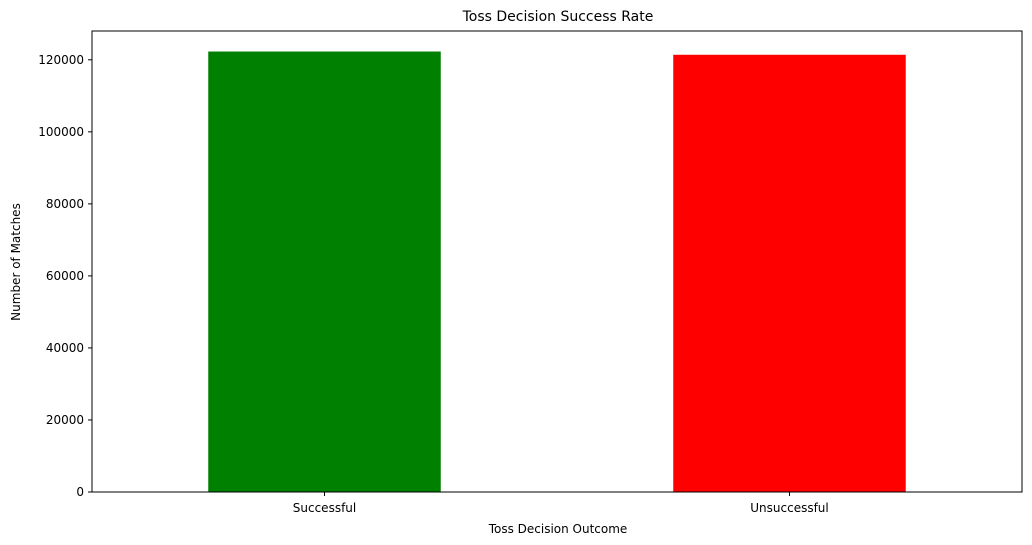  What do you see at coordinates (61, 132) in the screenshot?
I see `y-tick-label: 100000` at bounding box center [61, 132].